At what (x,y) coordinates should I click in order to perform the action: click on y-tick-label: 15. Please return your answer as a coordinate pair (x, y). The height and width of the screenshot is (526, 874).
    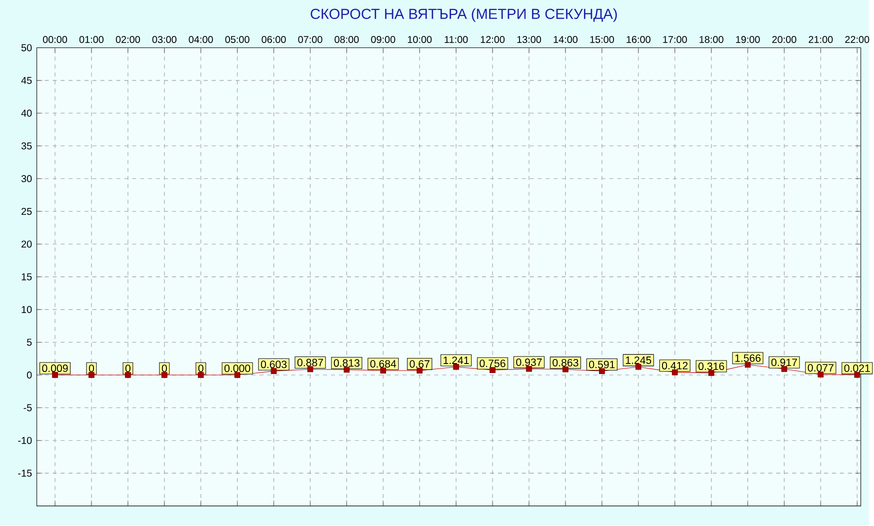
    Looking at the image, I should click on (27, 276).